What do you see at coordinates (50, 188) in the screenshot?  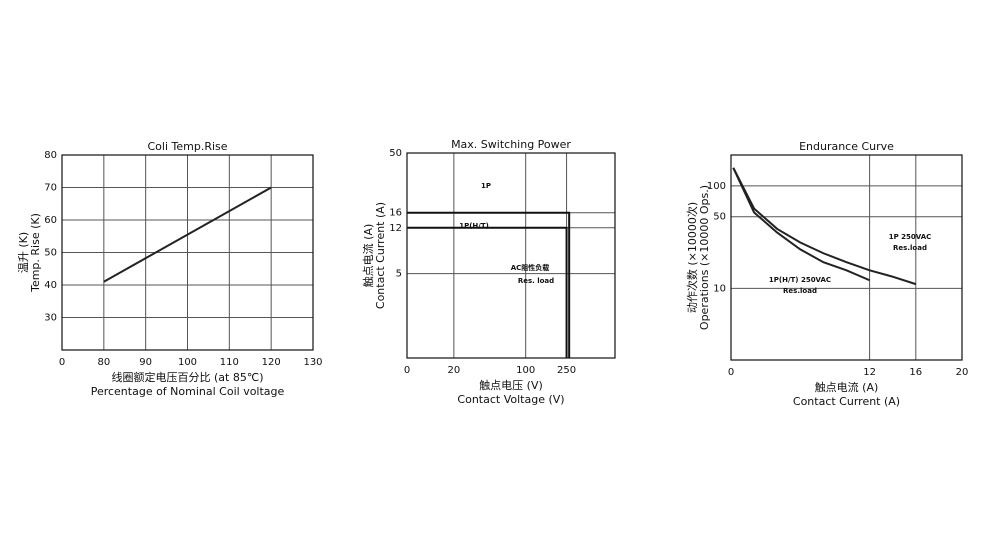 I see `y-tick-label: 70` at bounding box center [50, 188].